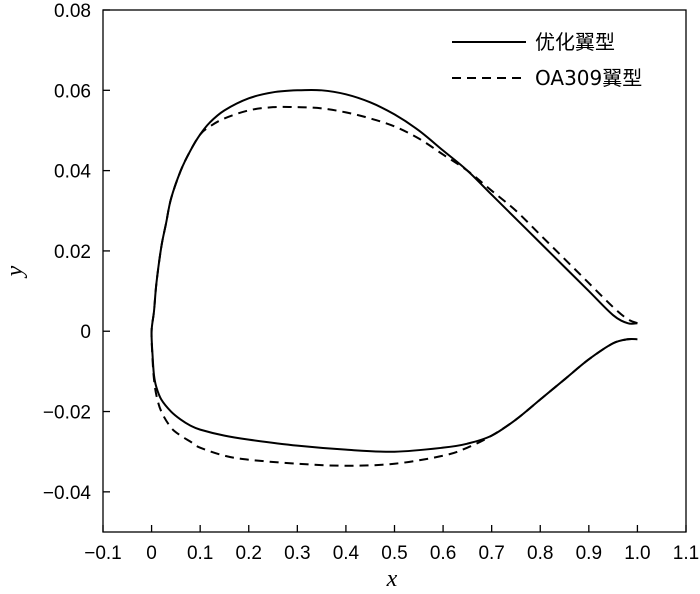  I want to click on x-tick-label: 0.9, so click(589, 553).